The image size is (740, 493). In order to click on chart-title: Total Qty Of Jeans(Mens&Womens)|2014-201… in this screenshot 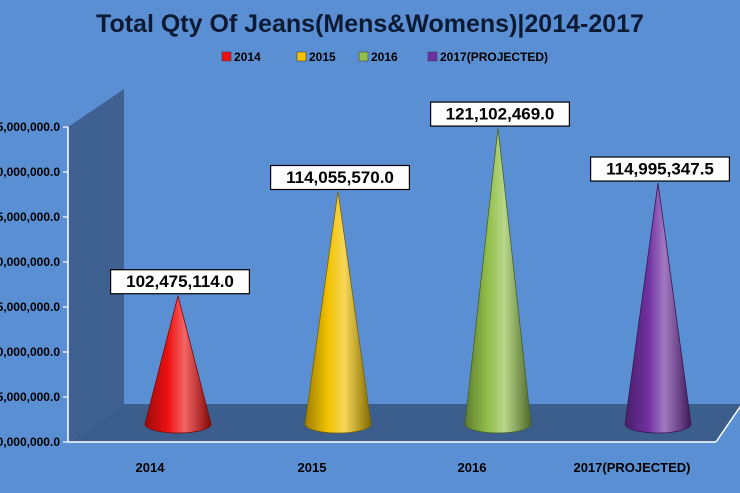, I will do `click(370, 24)`.